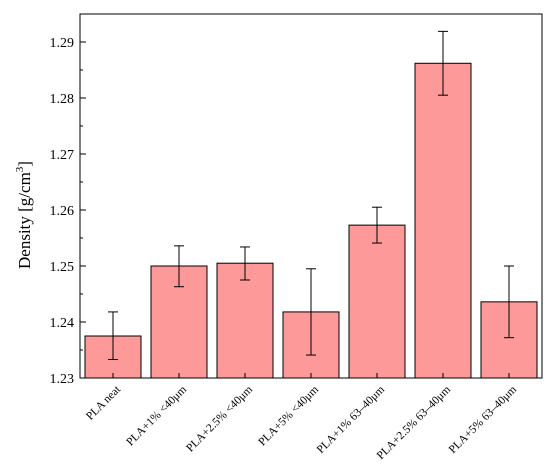 The height and width of the screenshot is (472, 550). Describe the element at coordinates (62, 379) in the screenshot. I see `y-tick-label: 1.23` at that location.